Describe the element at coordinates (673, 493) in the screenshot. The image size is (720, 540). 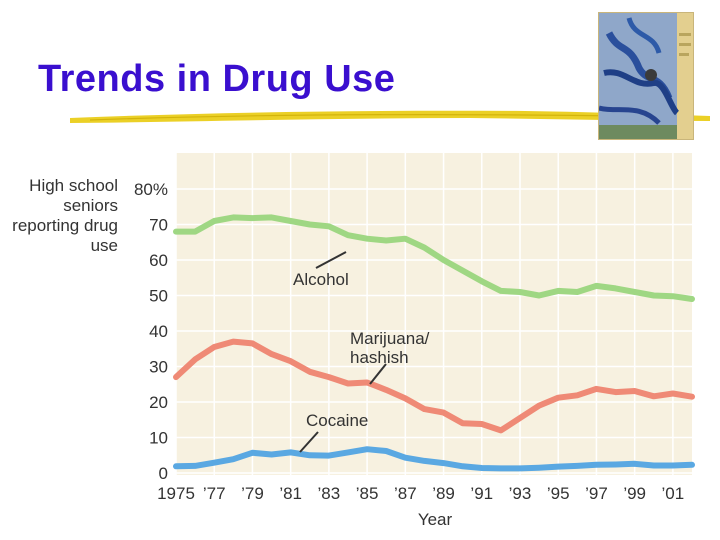
I see `x-tick-label: ’01` at that location.